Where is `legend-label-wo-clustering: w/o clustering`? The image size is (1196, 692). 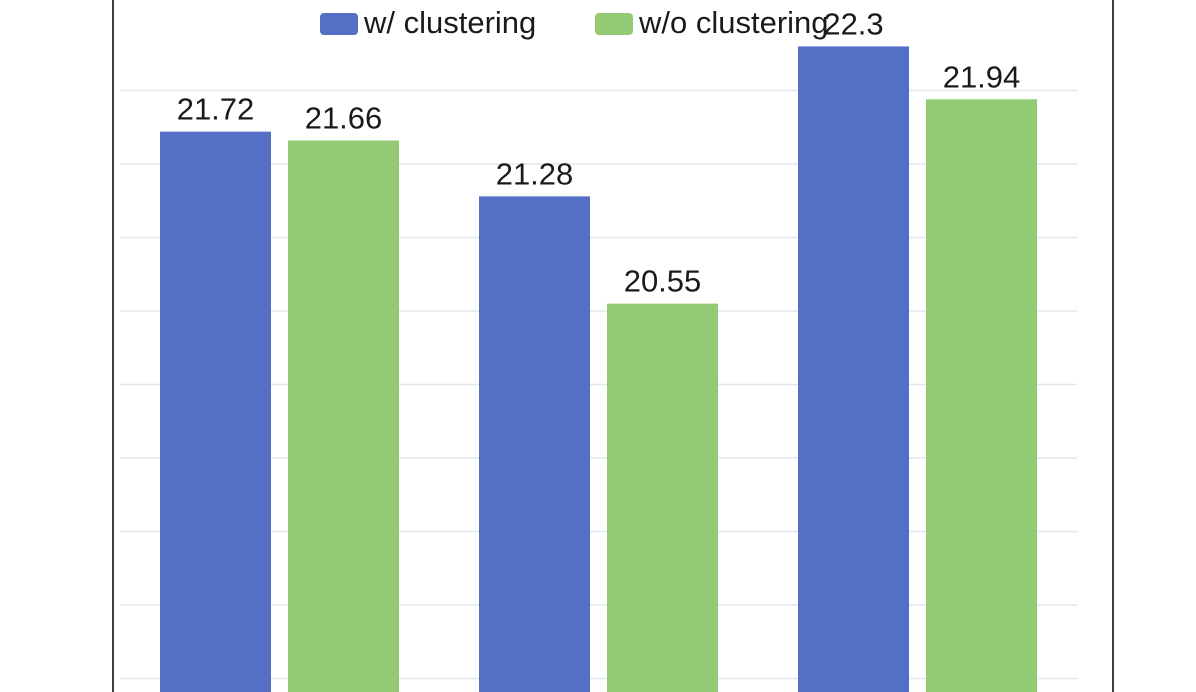 legend-label-wo-clustering: w/o clustering is located at coordinates (733, 22).